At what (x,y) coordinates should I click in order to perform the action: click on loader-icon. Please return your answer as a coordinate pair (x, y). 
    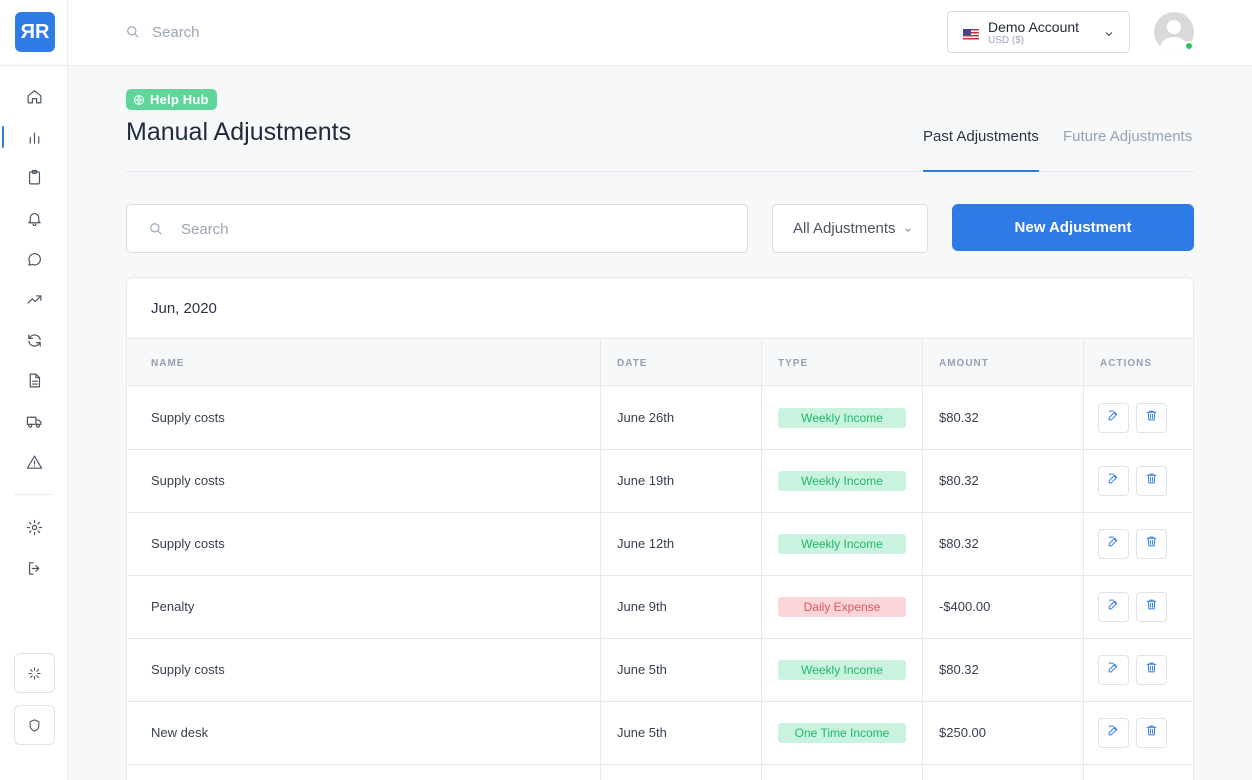
    Looking at the image, I should click on (34, 673).